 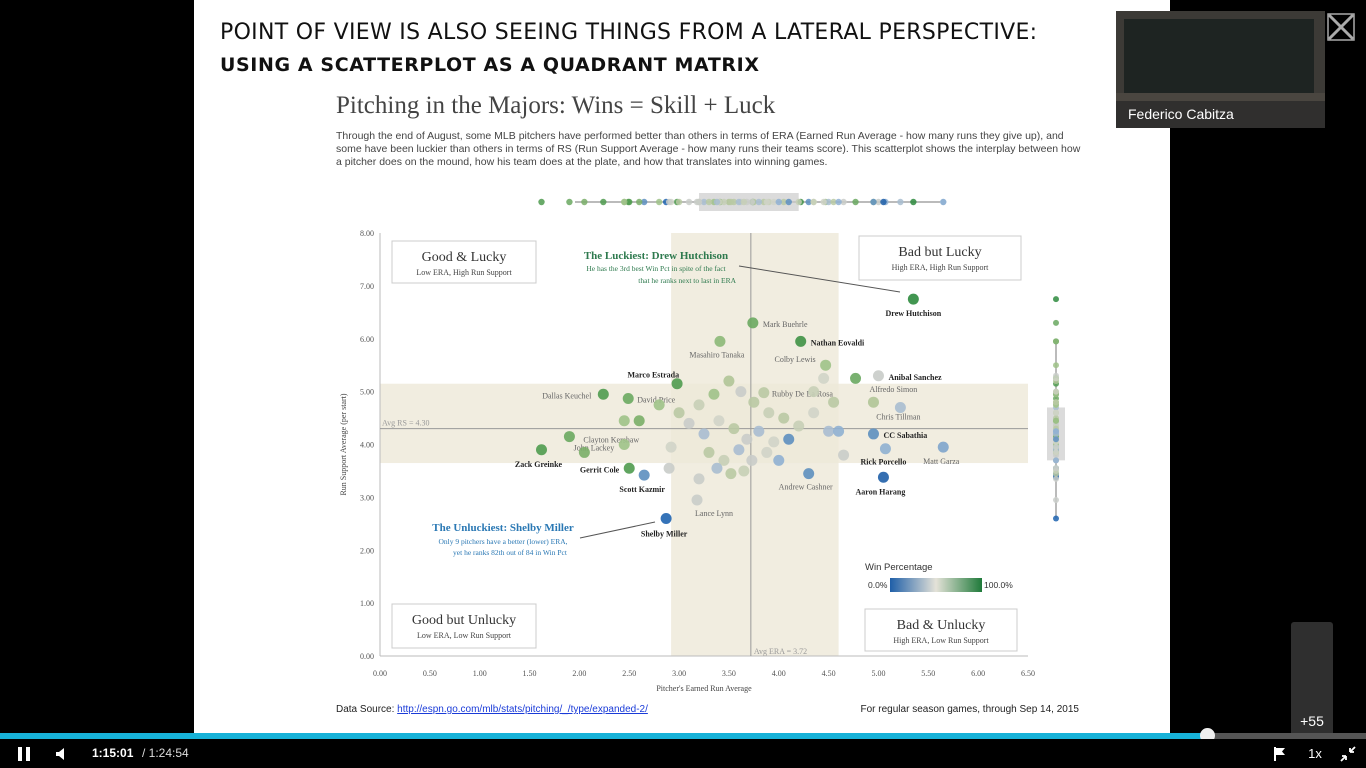 I want to click on volume-icon, so click(x=60, y=753).